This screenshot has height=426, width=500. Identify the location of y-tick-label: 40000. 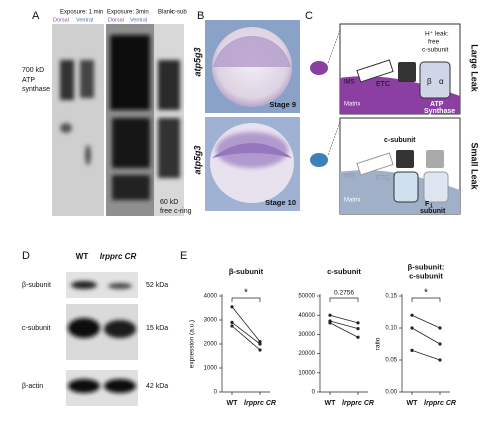
(306, 316).